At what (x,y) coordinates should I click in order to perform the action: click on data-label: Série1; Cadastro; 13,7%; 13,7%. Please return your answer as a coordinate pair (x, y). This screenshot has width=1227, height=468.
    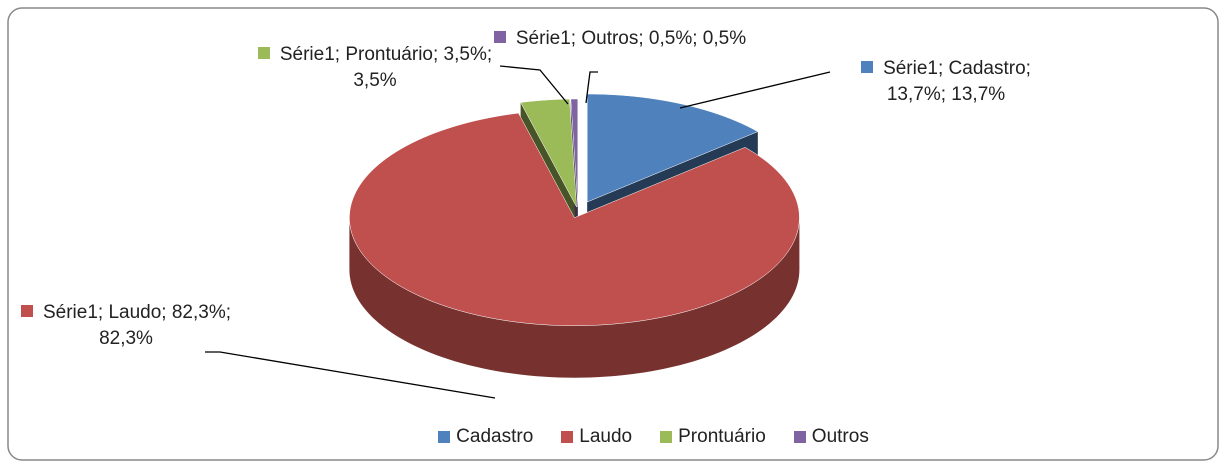
    Looking at the image, I should click on (946, 82).